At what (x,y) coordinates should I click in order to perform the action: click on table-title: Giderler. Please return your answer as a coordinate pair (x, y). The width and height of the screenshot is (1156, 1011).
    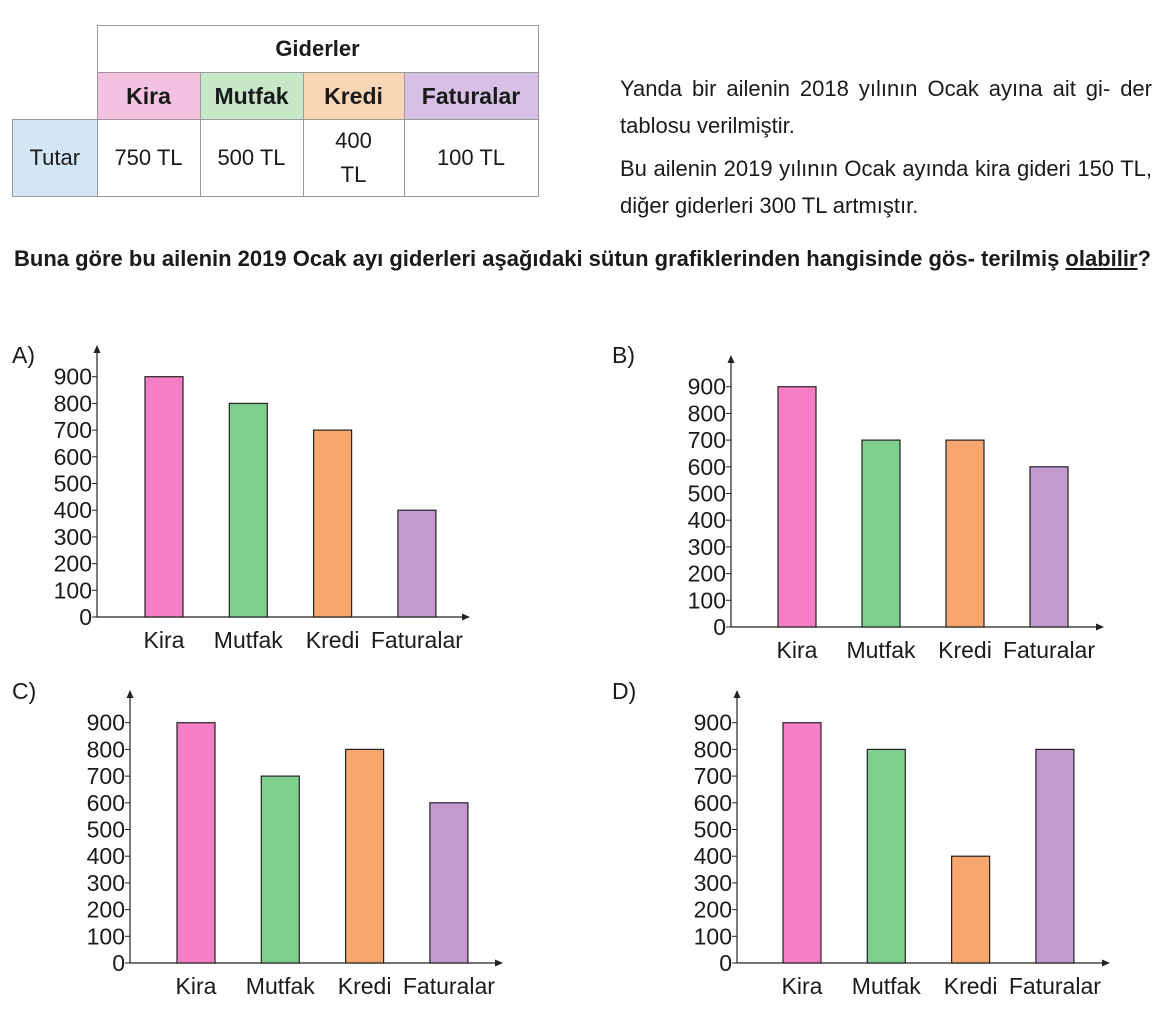
    Looking at the image, I should click on (317, 49).